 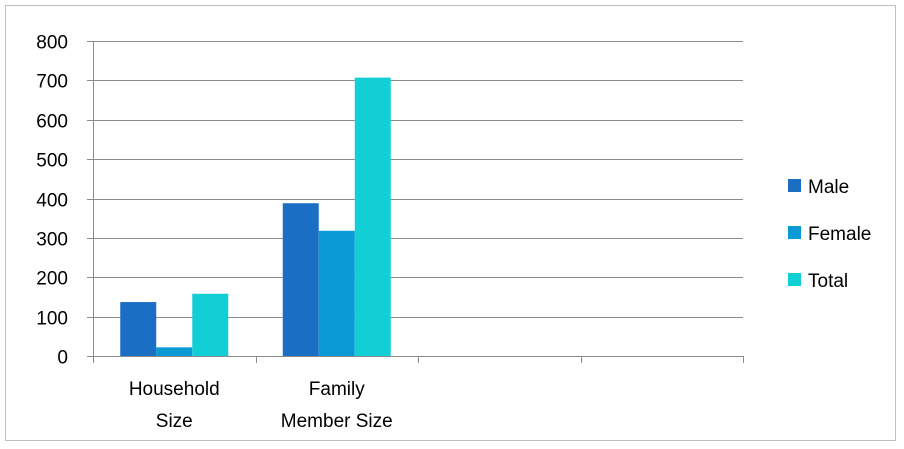 I want to click on x-axis-categories: Household Size Family Member Size, so click(x=261, y=405).